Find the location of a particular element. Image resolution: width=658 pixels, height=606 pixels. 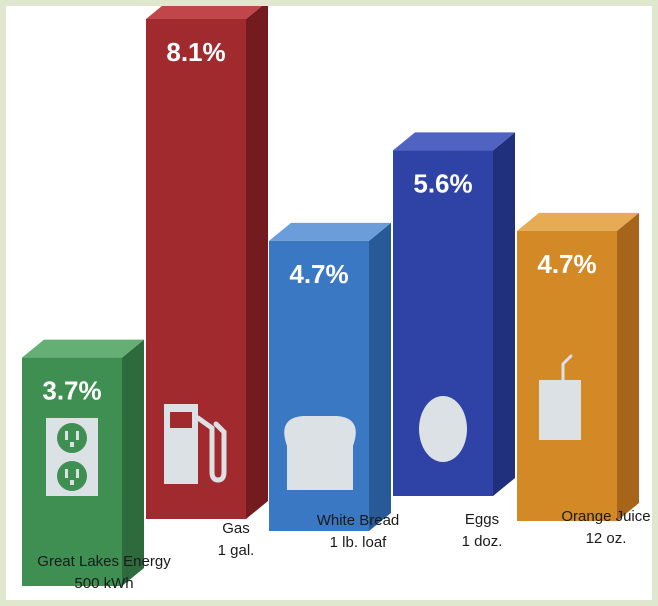

bar-1: 3.7% is located at coordinates (83, 462).